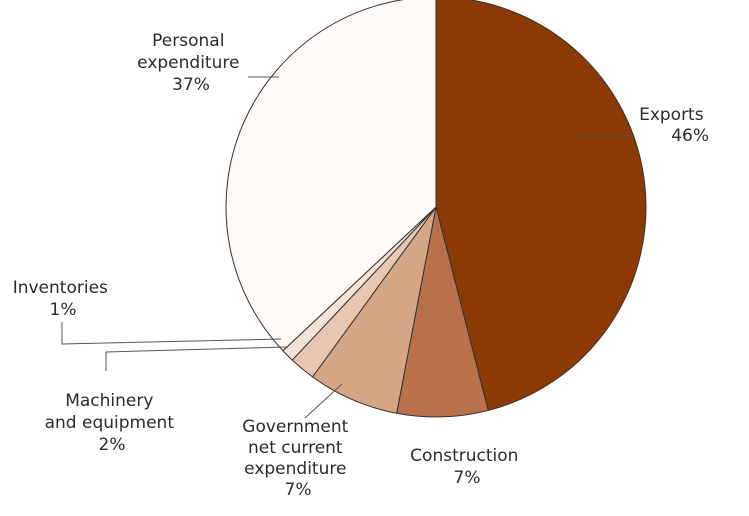 The height and width of the screenshot is (516, 749). Describe the element at coordinates (298, 490) in the screenshot. I see `label-government-value: 7%` at that location.